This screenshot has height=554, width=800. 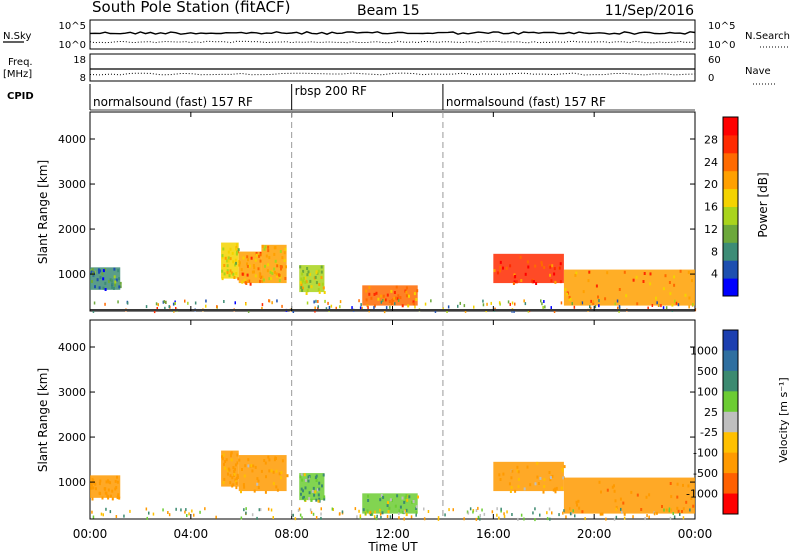 What do you see at coordinates (711, 78) in the screenshot?
I see `nave-tick-bottom: 0` at bounding box center [711, 78].